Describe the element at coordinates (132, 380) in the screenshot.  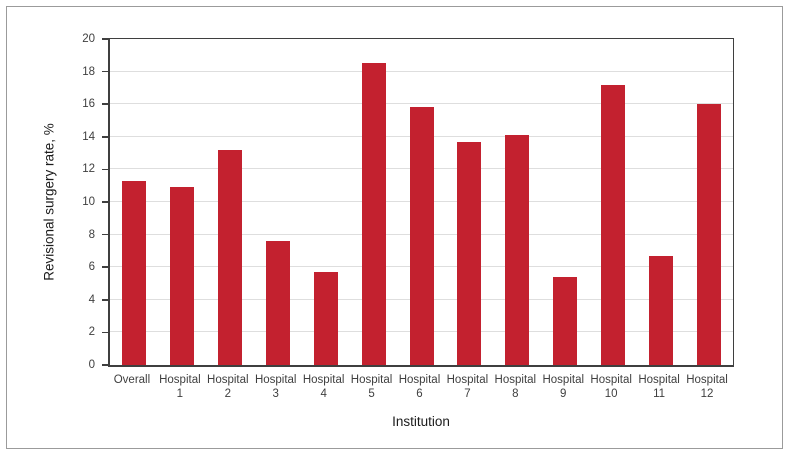
I see `x-tick-label: Overall` at that location.